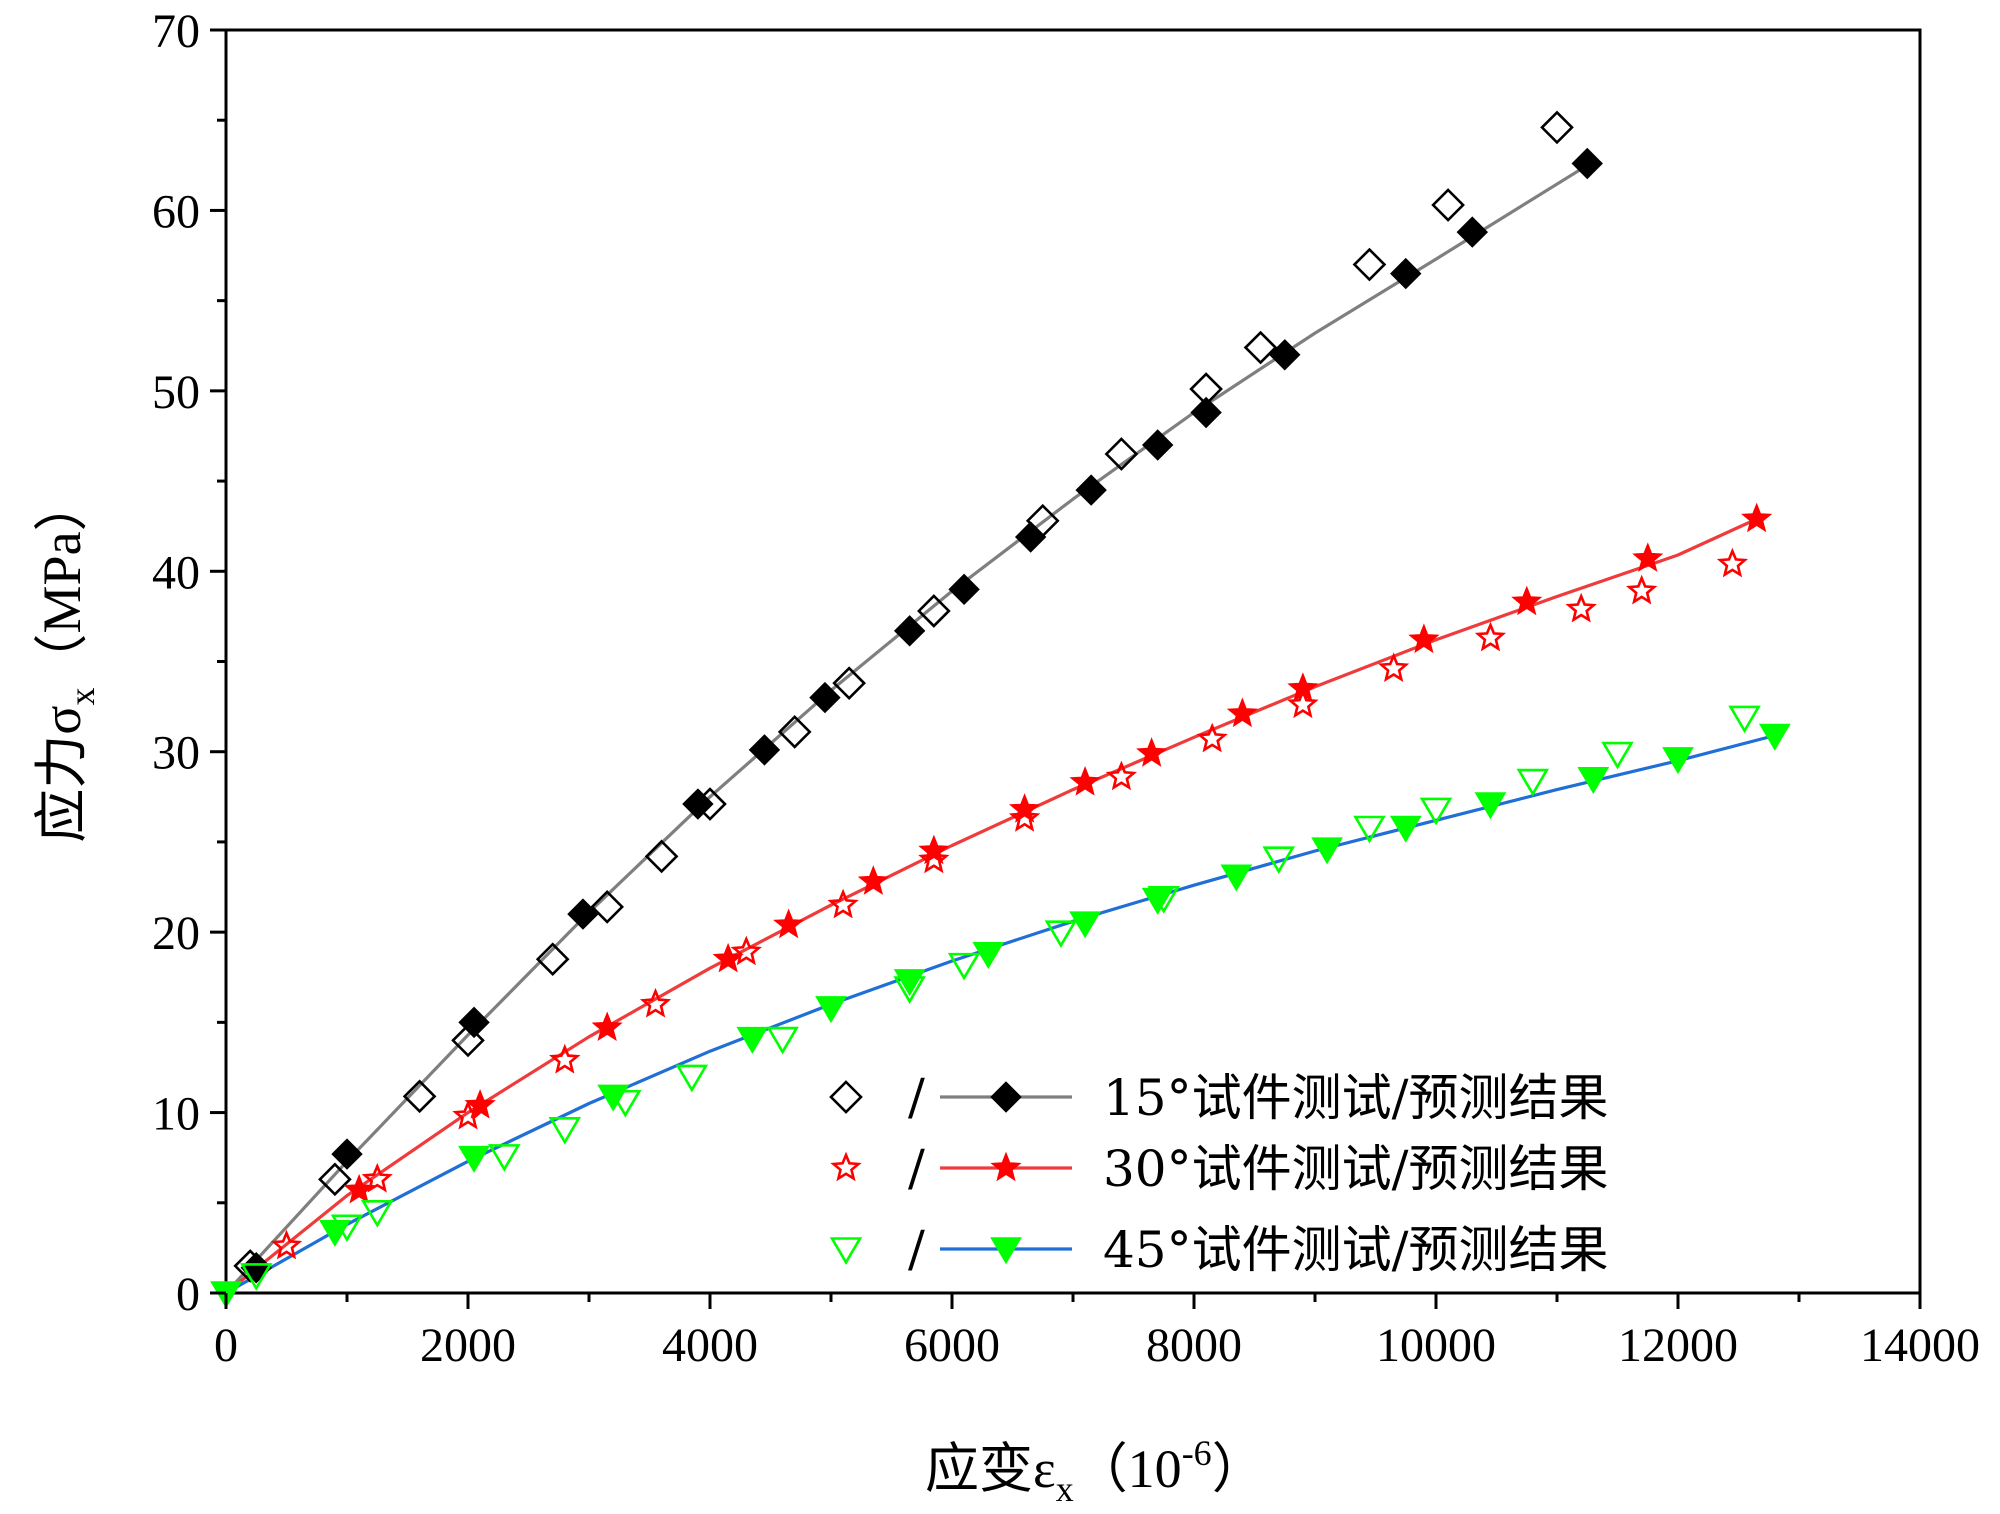 Image resolution: width=2000 pixels, height=1514 pixels. I want to click on y-tick-label: 60, so click(176, 211).